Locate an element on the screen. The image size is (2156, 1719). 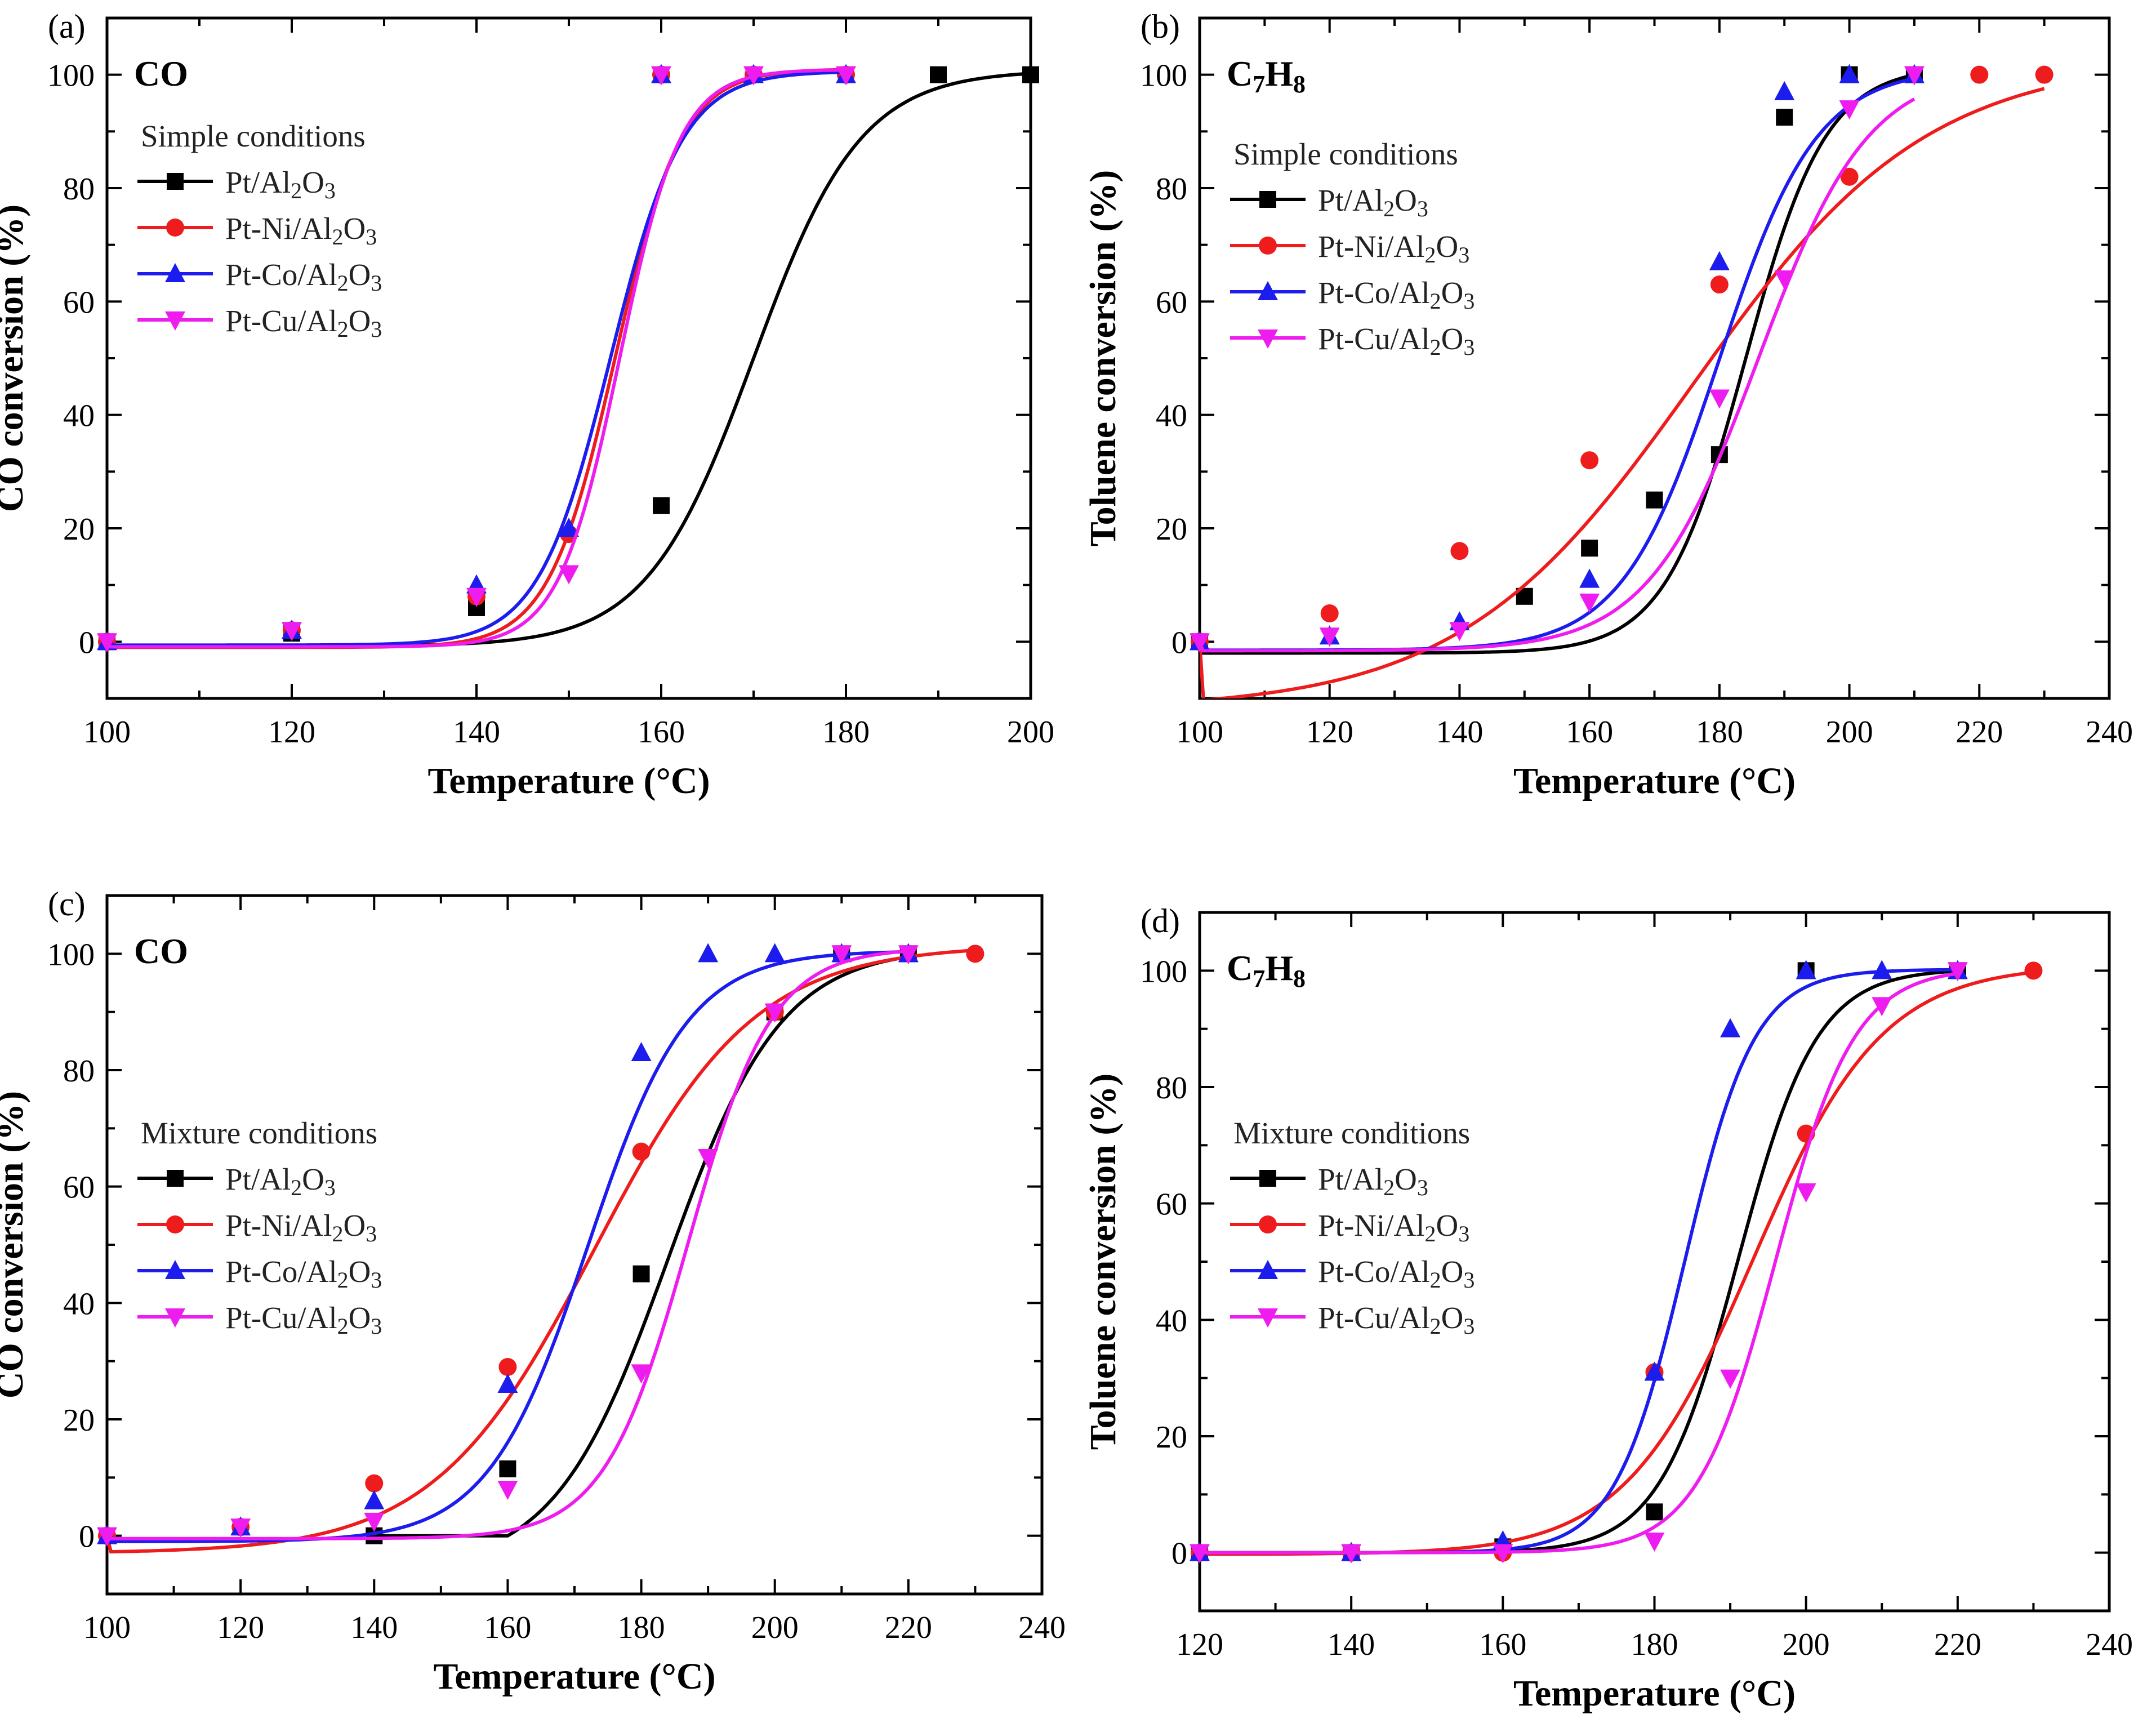
y-tick-label: 80 is located at coordinates (79, 189).